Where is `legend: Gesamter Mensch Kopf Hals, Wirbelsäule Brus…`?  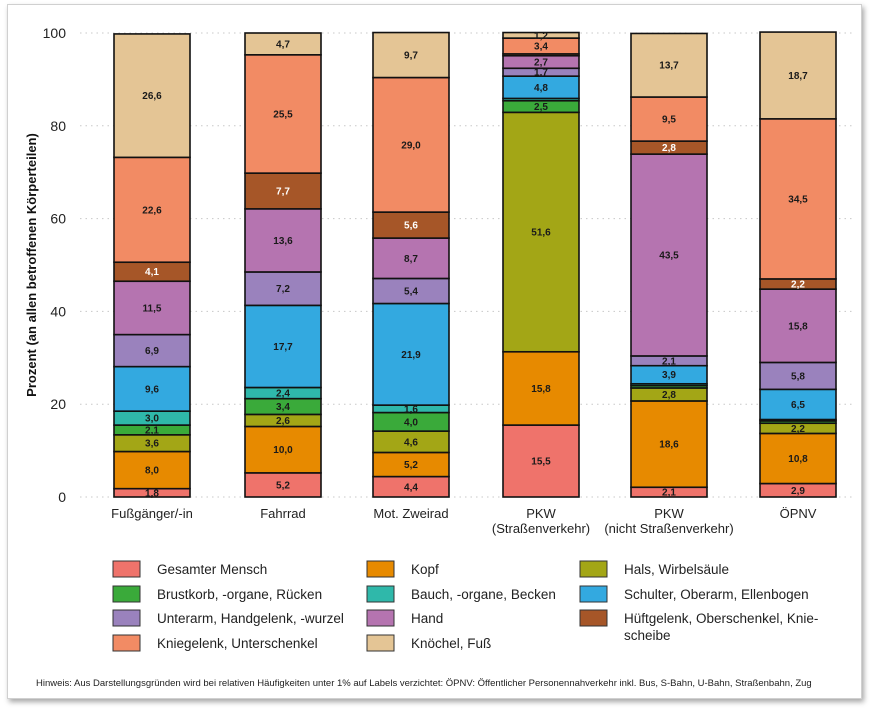 legend: Gesamter Mensch Kopf Hals, Wirbelsäule Brus… is located at coordinates (465, 606).